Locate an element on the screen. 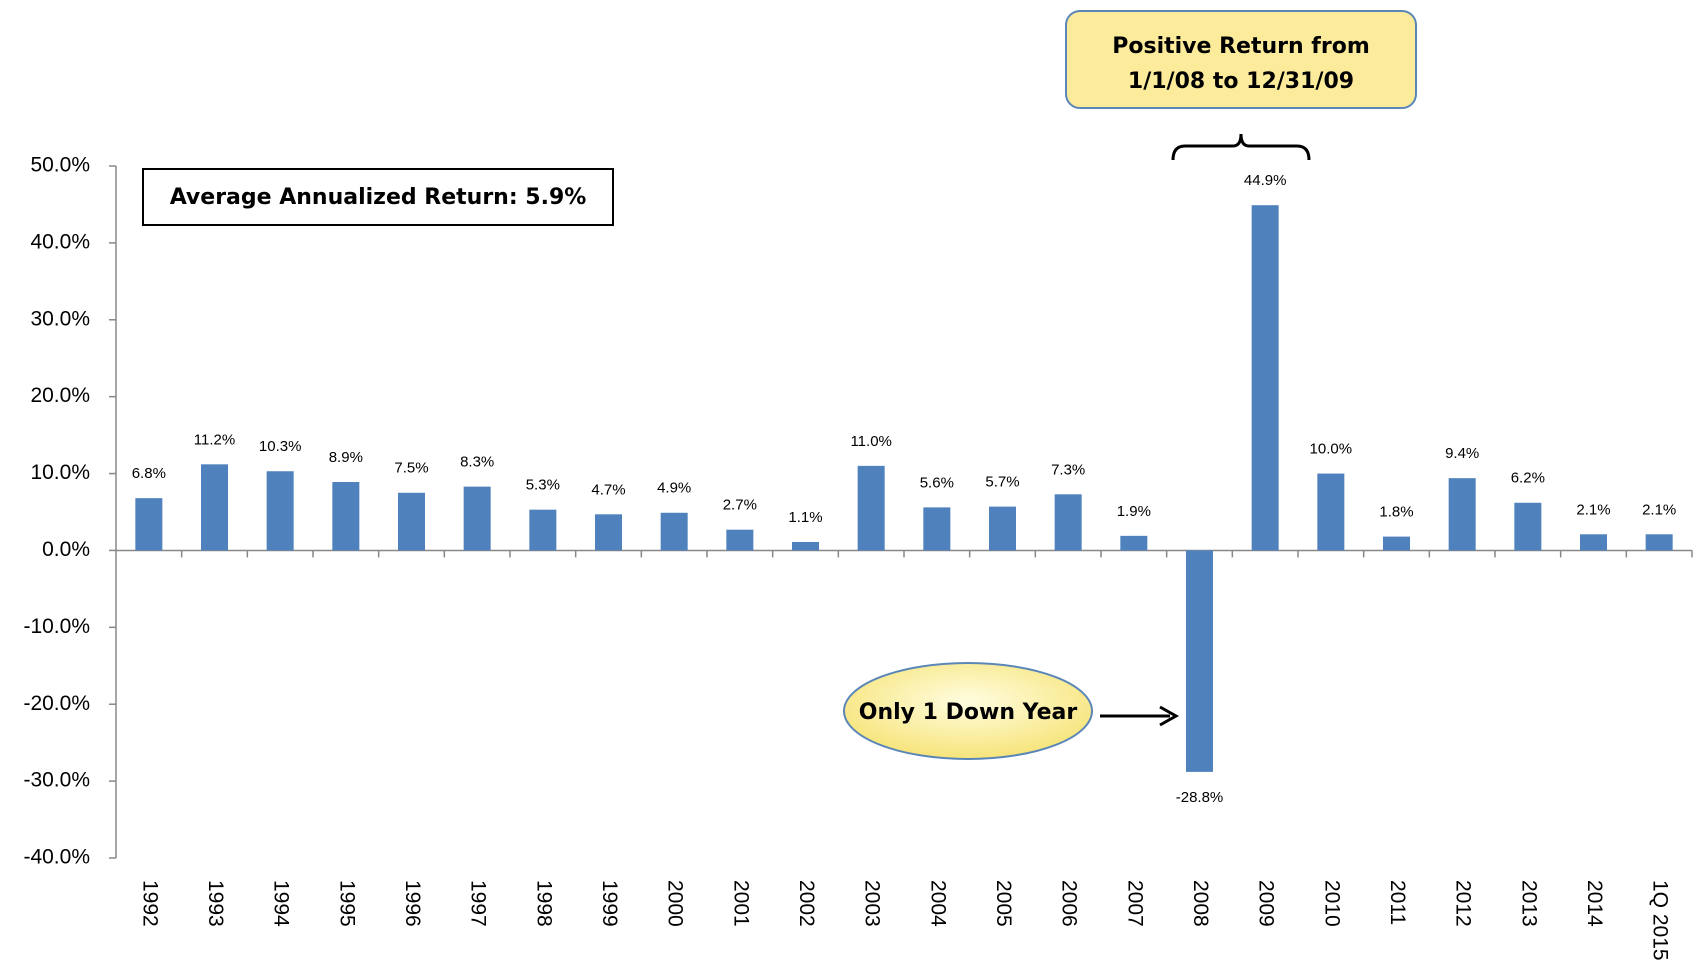 Image resolution: width=1695 pixels, height=977 pixels. y-tick-label: -30.0% is located at coordinates (56, 780).